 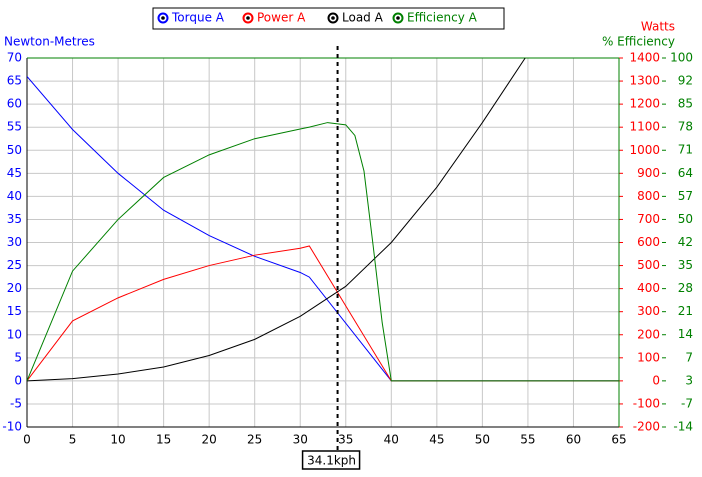 I want to click on x-tick-label: 25, so click(x=254, y=440).